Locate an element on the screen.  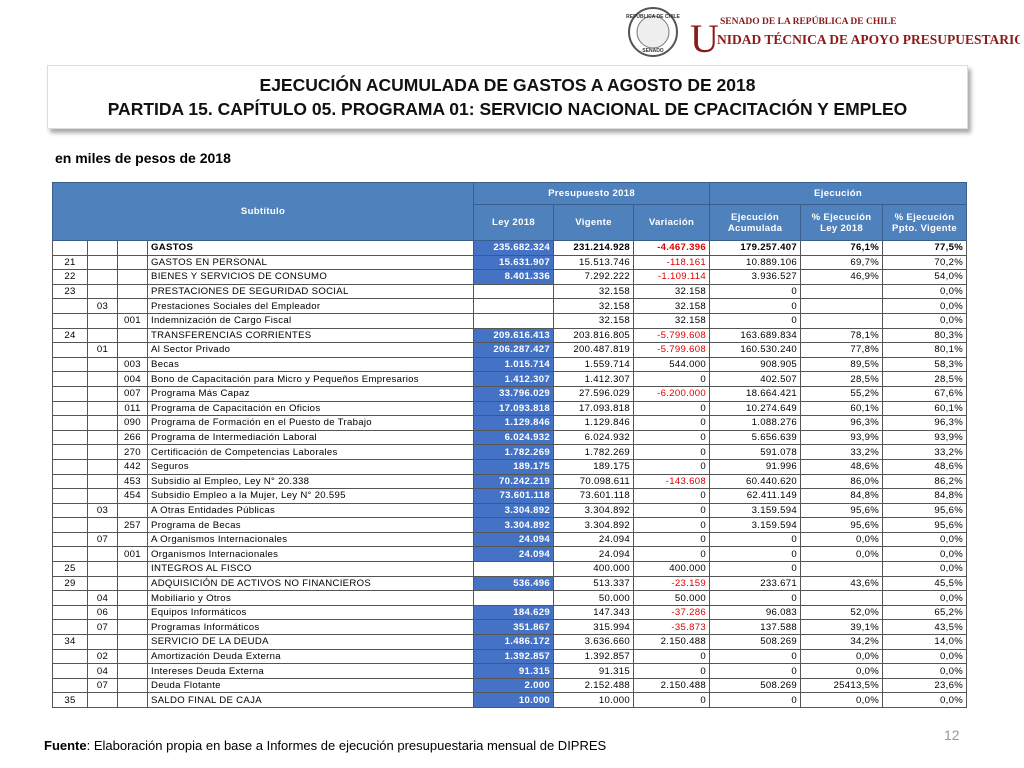
denominacion-cell: Amortización Deuda Externa is located at coordinates (310, 656).